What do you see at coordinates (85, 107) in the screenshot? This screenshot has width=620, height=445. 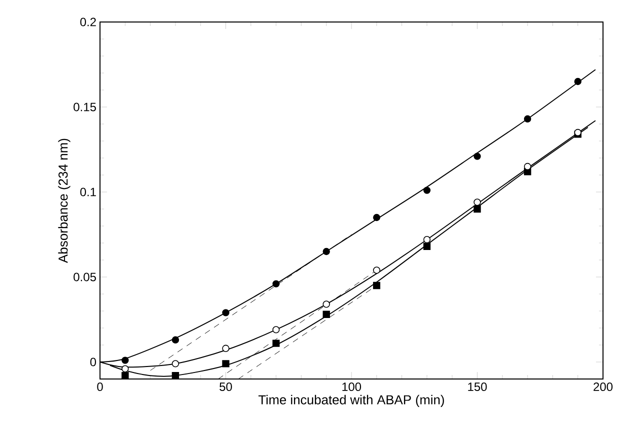 I see `y-tick-label: 0.15` at bounding box center [85, 107].